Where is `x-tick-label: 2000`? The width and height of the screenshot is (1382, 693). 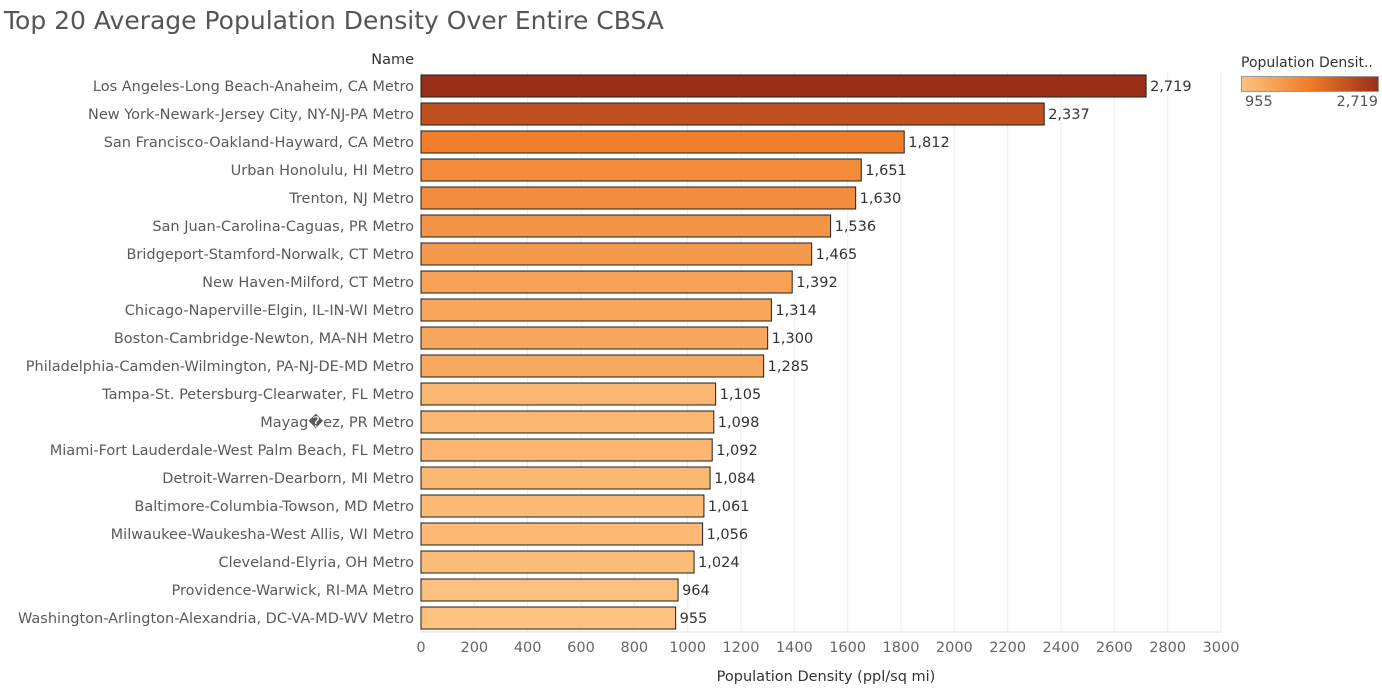 x-tick-label: 2000 is located at coordinates (954, 648).